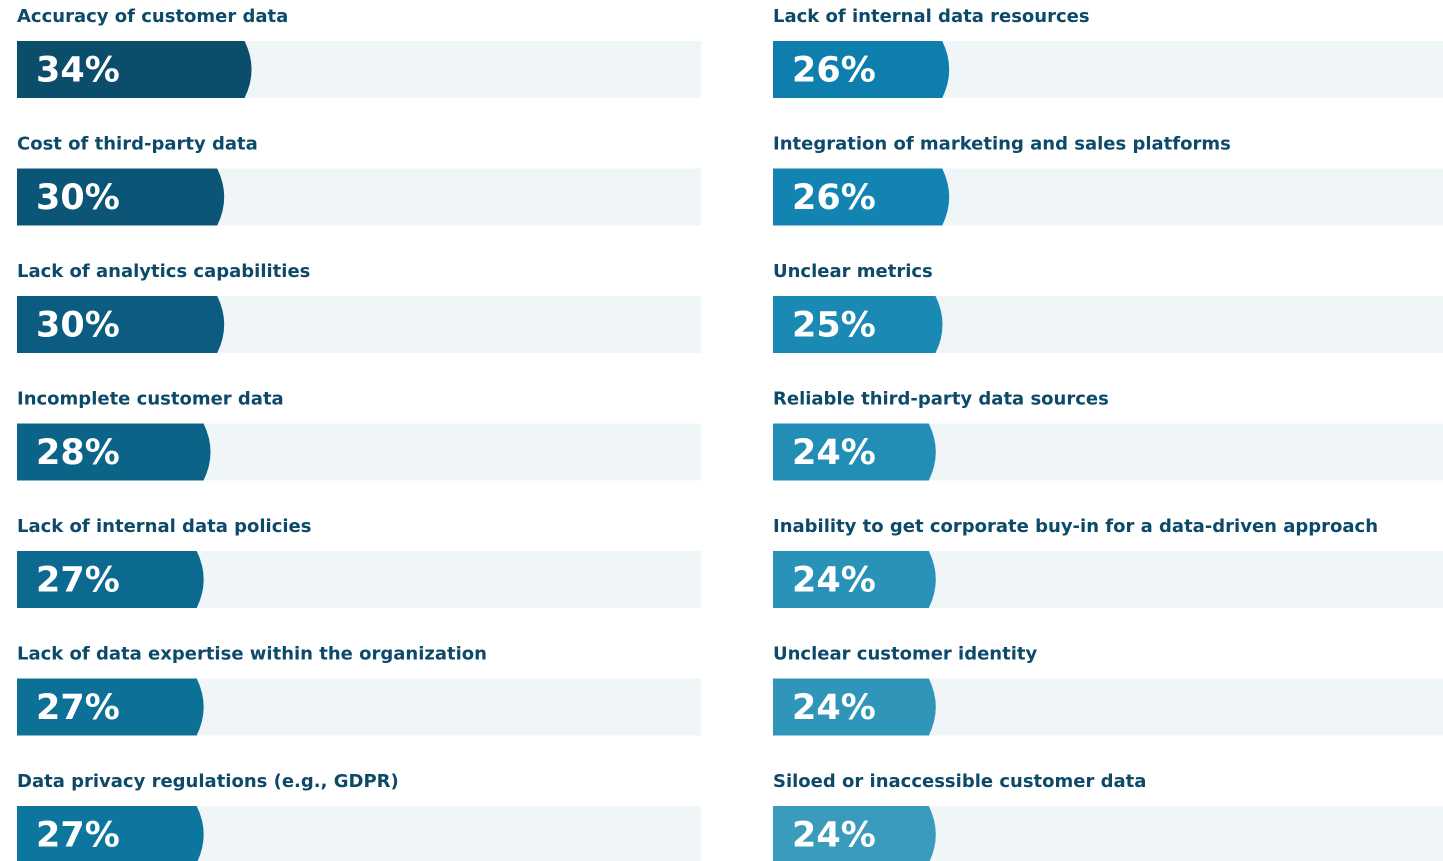 Image resolution: width=1443 pixels, height=861 pixels. I want to click on category-label: Siloed or inaccessible customer data, so click(959, 781).